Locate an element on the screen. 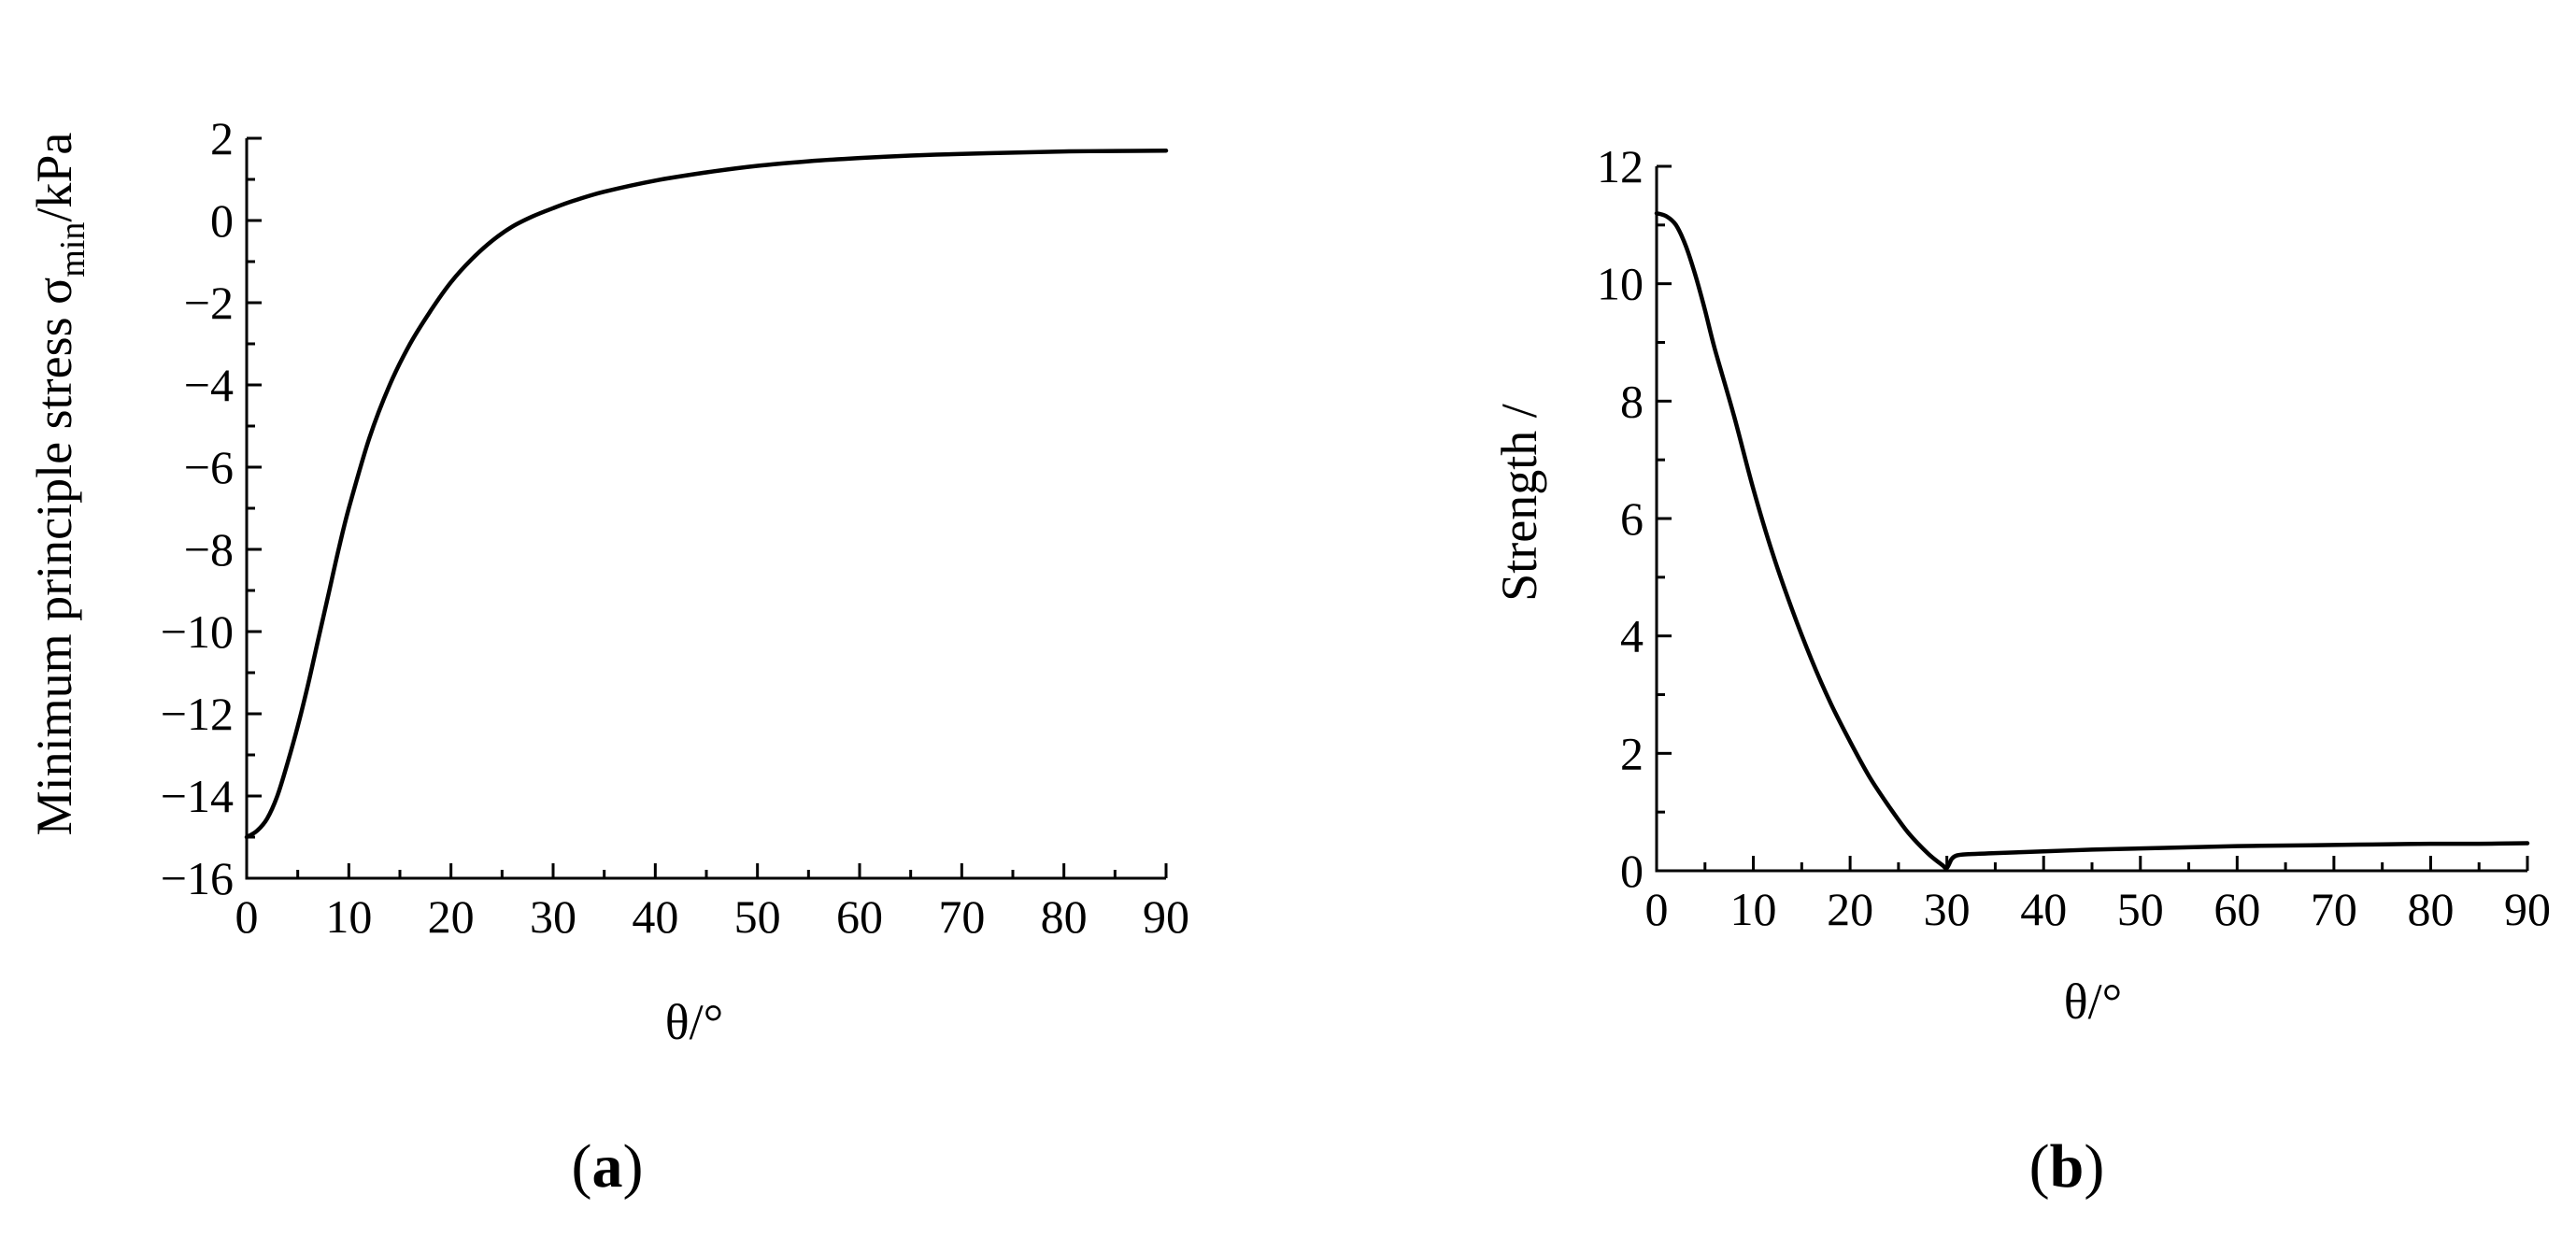 Image resolution: width=2576 pixels, height=1237 pixels. panel-label-a: (a) is located at coordinates (608, 1166).